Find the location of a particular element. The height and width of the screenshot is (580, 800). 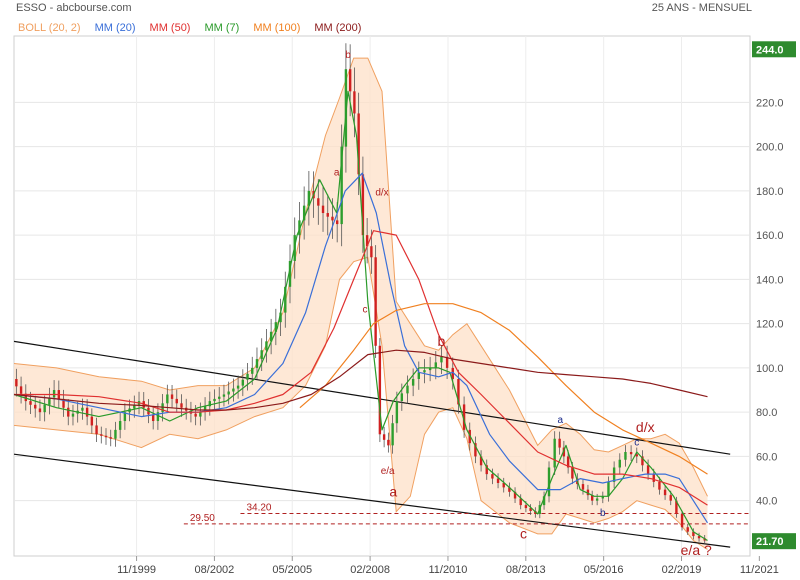

legend-item-mm200: MM (200) is located at coordinates (338, 28).